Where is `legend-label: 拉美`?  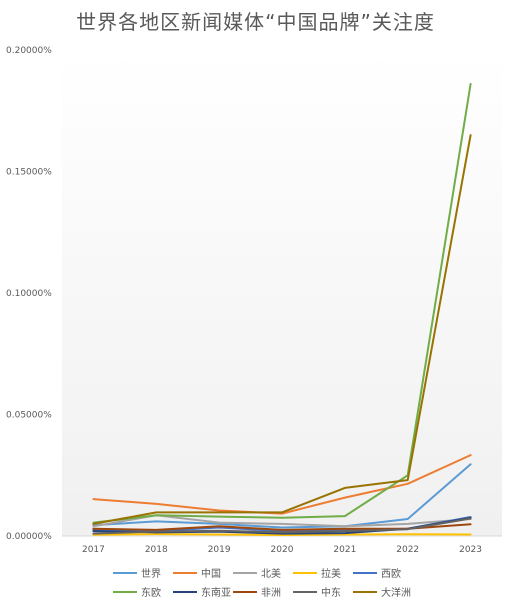
legend-label: 拉美 is located at coordinates (331, 573).